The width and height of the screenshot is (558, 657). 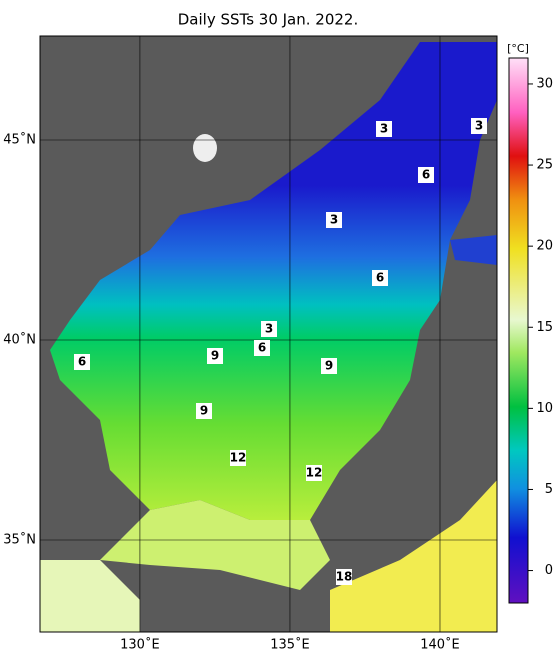 What do you see at coordinates (440, 645) in the screenshot?
I see `lon-tick-label: 140˚E` at bounding box center [440, 645].